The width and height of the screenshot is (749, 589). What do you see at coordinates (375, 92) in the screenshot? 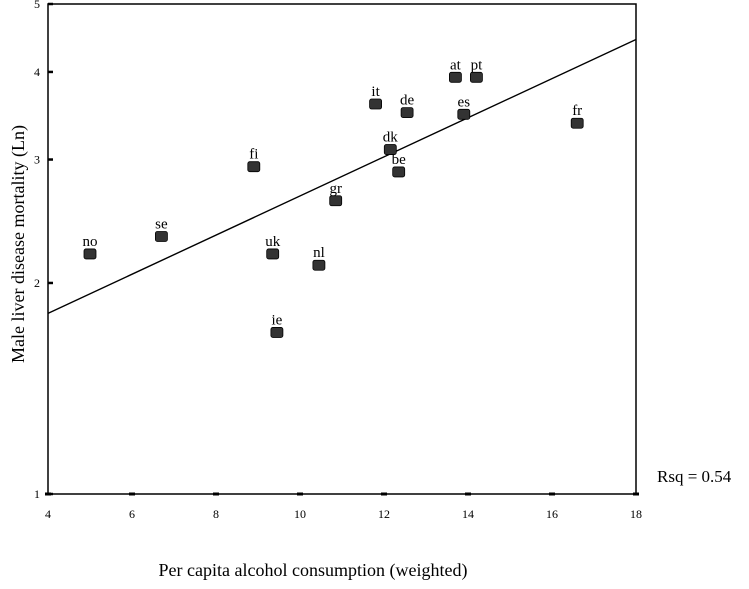
I see `point-label: it` at bounding box center [375, 92].